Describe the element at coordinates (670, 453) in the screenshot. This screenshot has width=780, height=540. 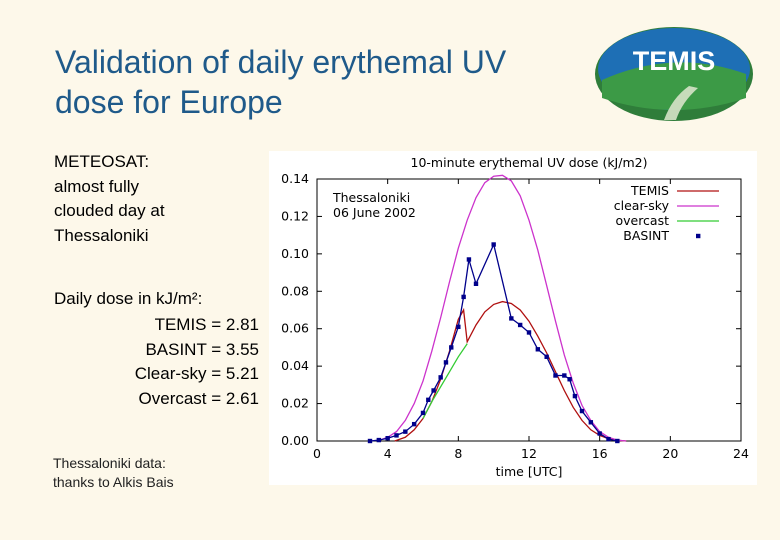
I see `x-tick-label: 20` at that location.